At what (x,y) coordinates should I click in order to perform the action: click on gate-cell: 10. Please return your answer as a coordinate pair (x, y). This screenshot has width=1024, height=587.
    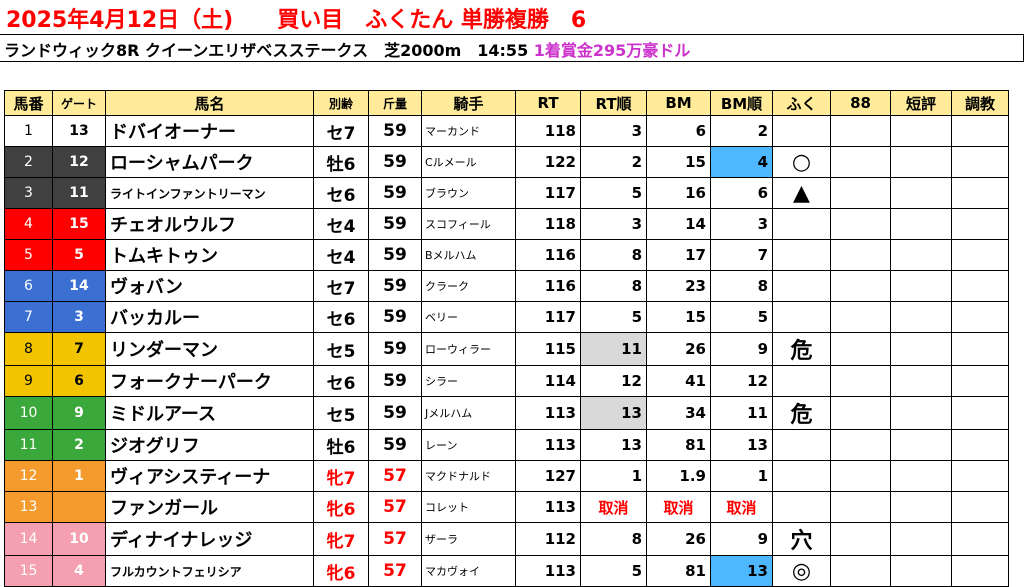
    Looking at the image, I should click on (79, 539).